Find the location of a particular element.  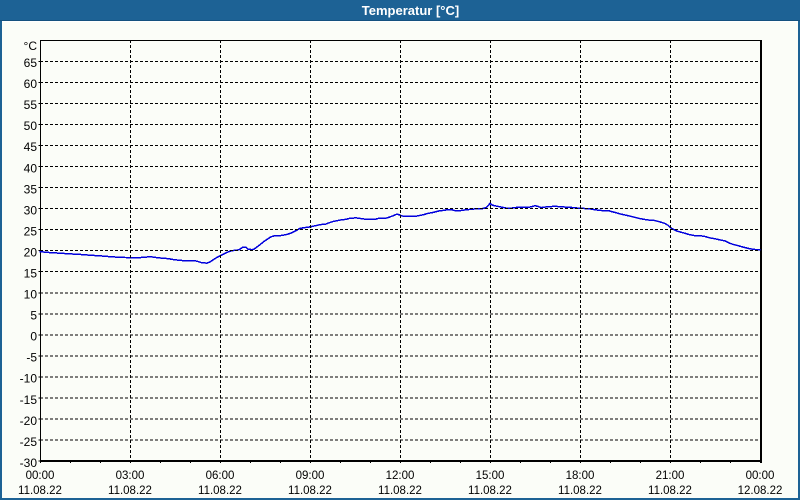

svg-text: 15 is located at coordinates (31, 274).